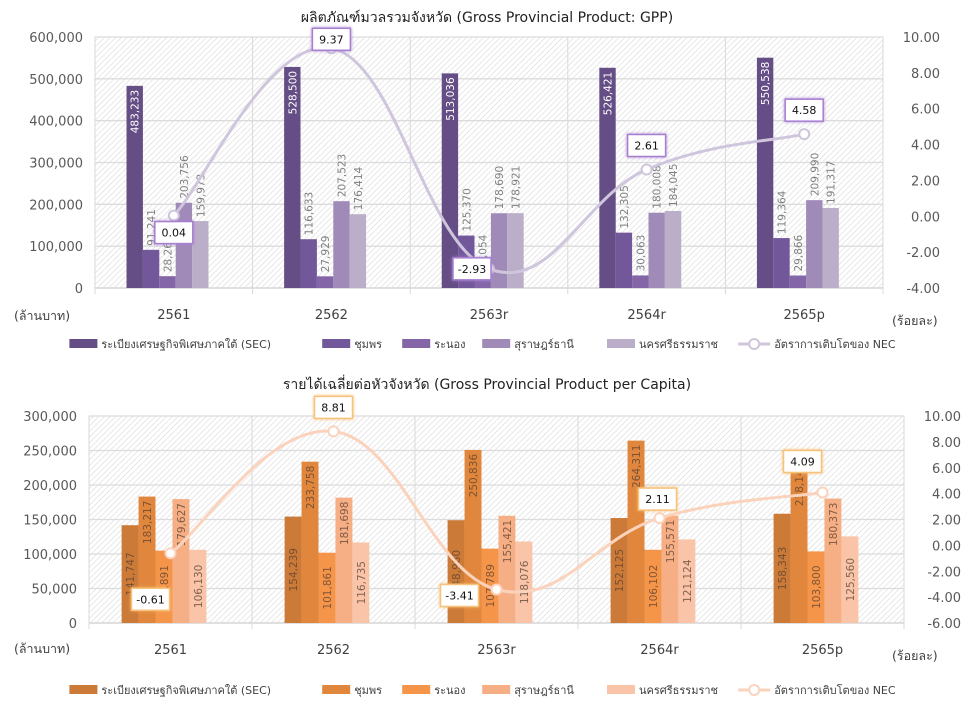 The image size is (975, 714). Describe the element at coordinates (368, 690) in the screenshot. I see `chart2-legend-label: ชุมพร` at that location.